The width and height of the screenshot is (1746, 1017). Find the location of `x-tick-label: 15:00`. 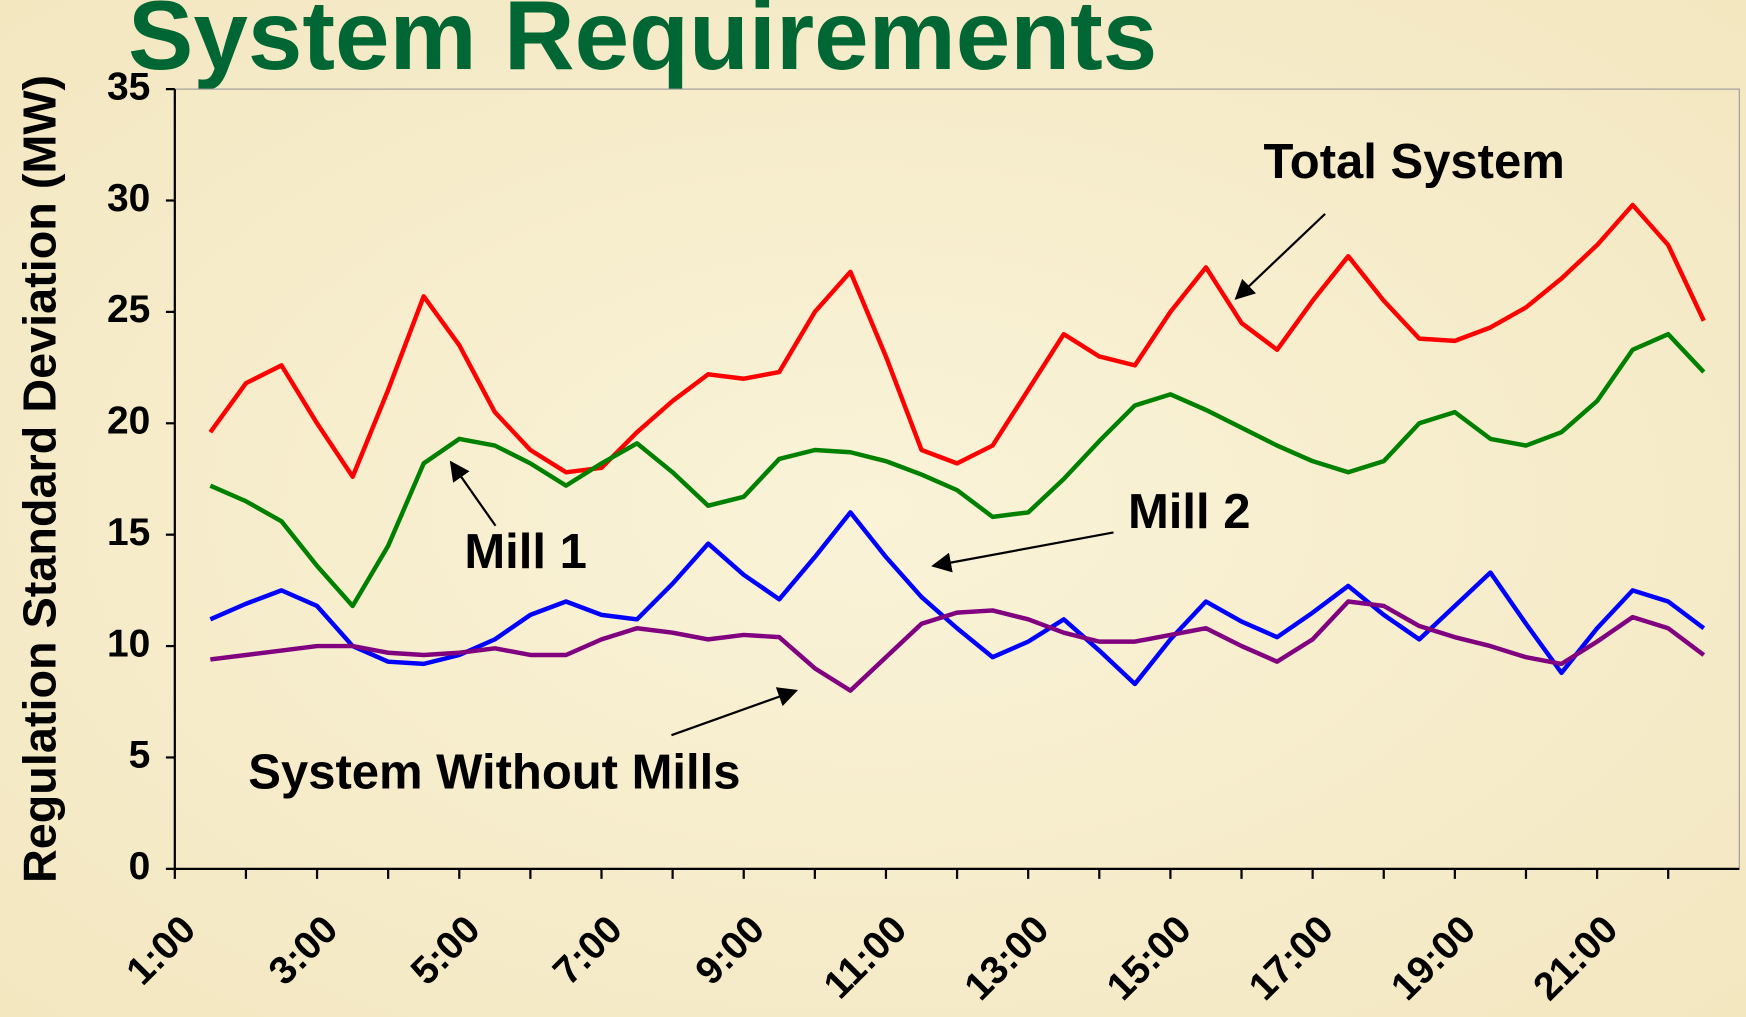

x-tick-label: 15:00 is located at coordinates (1149, 958).